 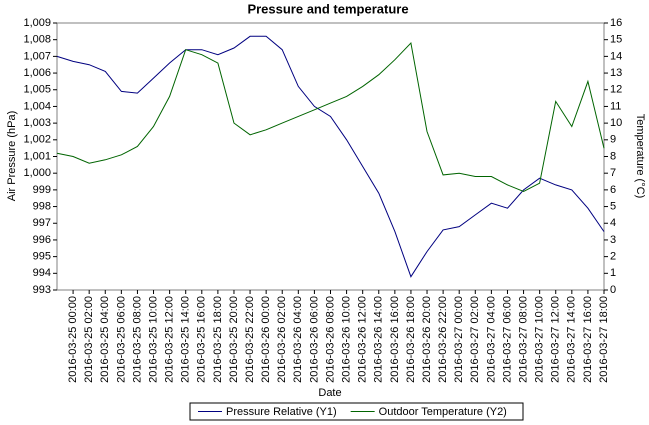 What do you see at coordinates (613, 190) in the screenshot?
I see `y2-tick-label: 6` at bounding box center [613, 190].